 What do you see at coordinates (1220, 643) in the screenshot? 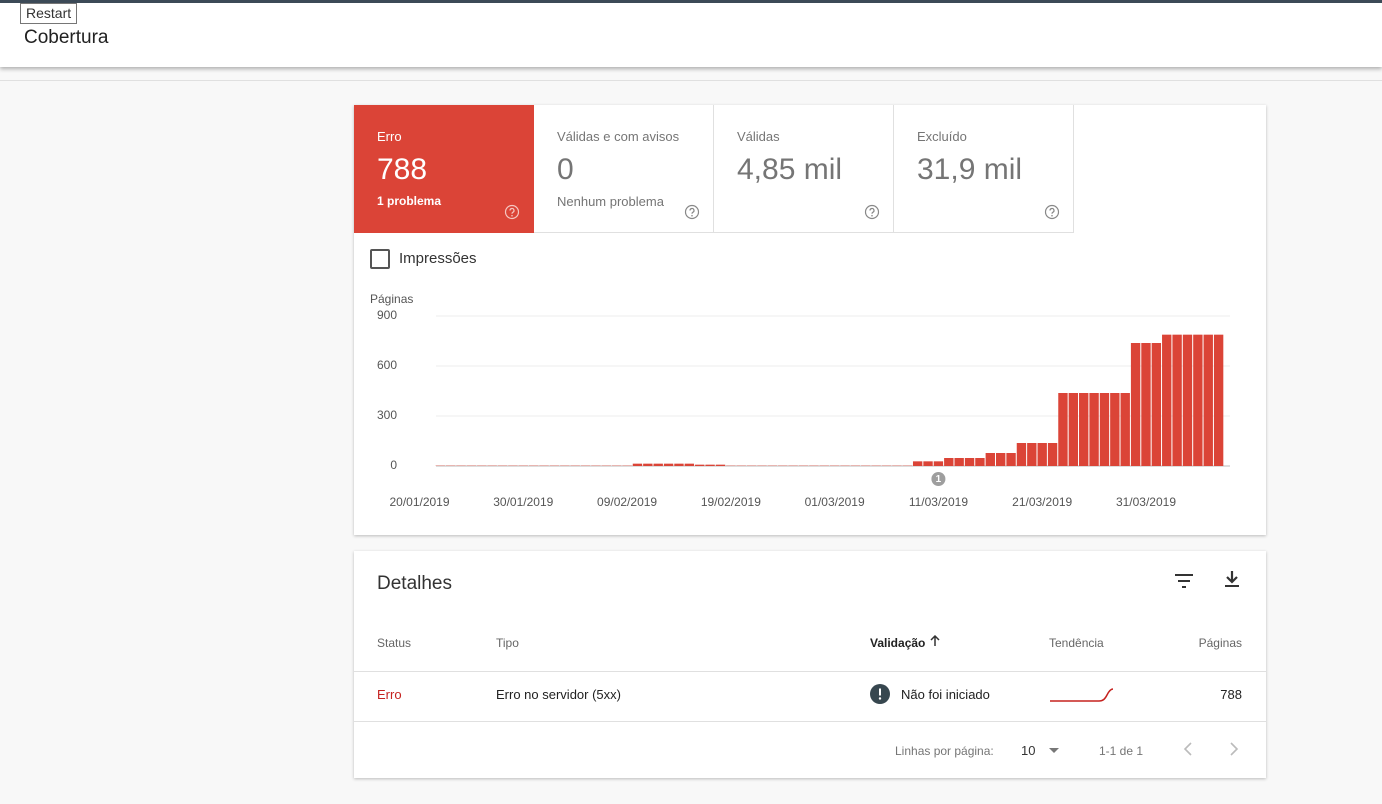
I see `column-header: Páginas` at bounding box center [1220, 643].